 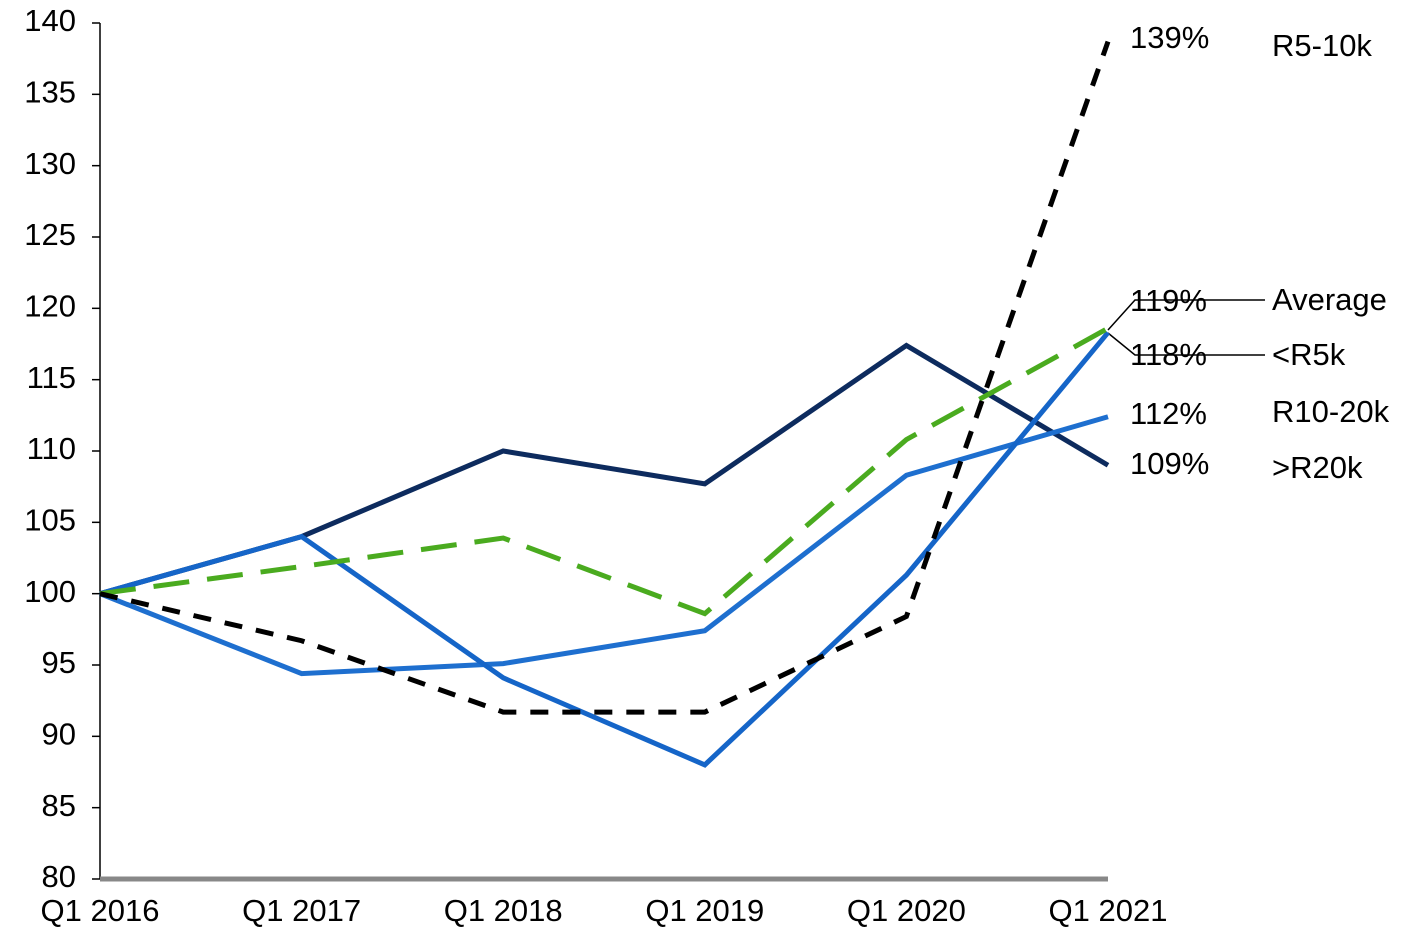 What do you see at coordinates (50, 591) in the screenshot?
I see `y-tick-label: 100` at bounding box center [50, 591].